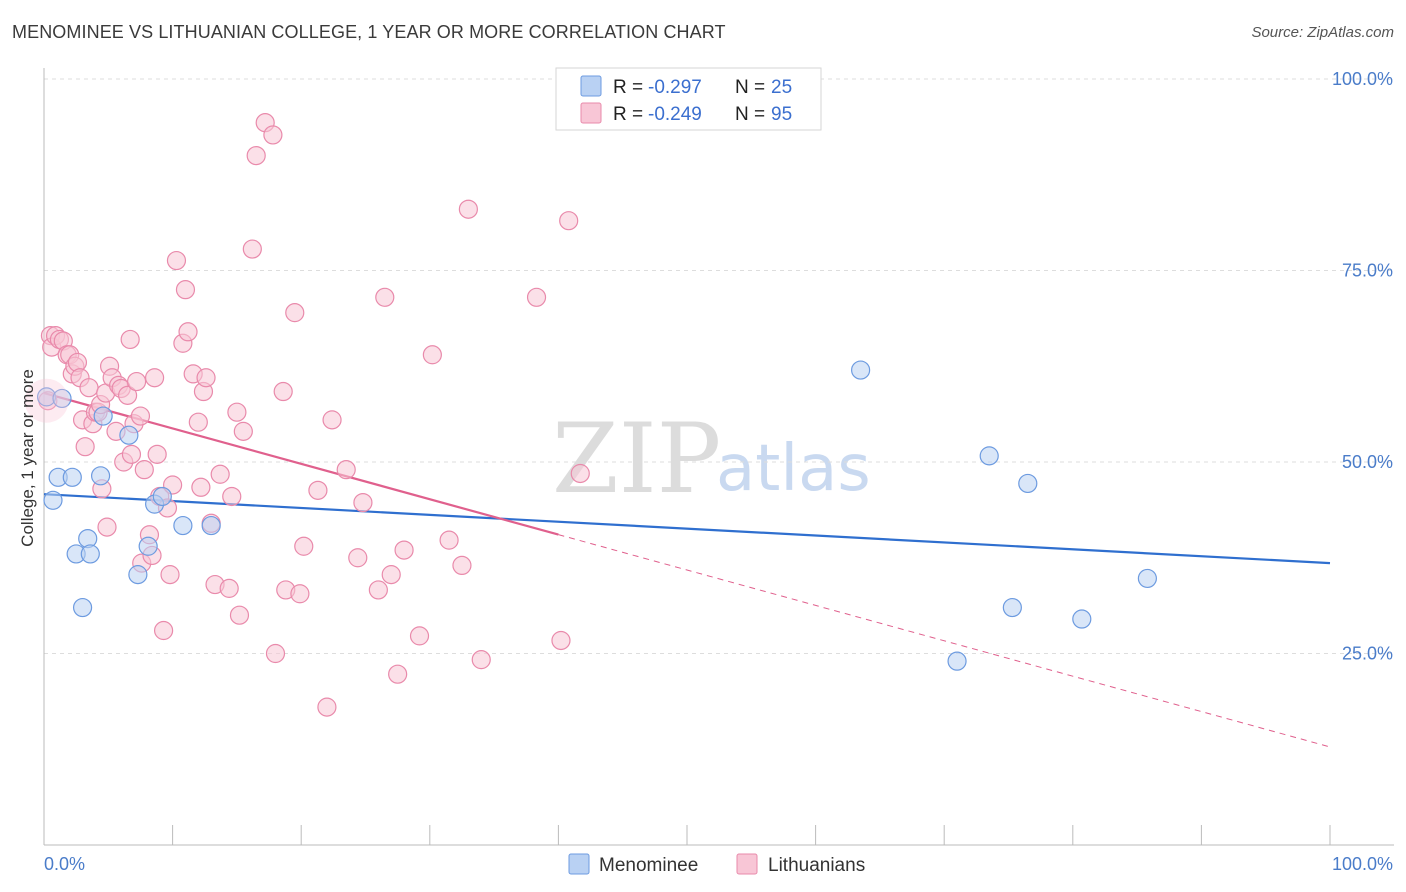 The width and height of the screenshot is (1406, 892). I want to click on trend-line-menominee, so click(687, 529).